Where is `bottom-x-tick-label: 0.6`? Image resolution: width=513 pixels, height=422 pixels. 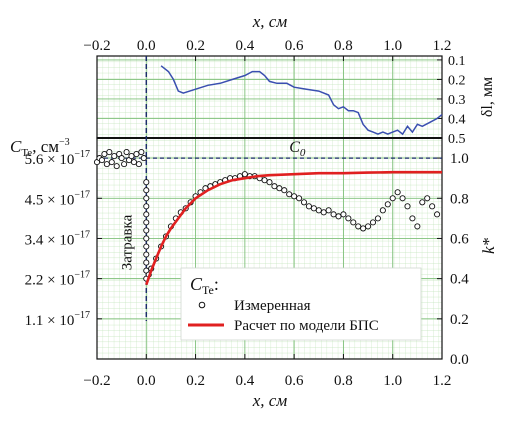
bottom-x-tick-label: 0.6 is located at coordinates (294, 381).